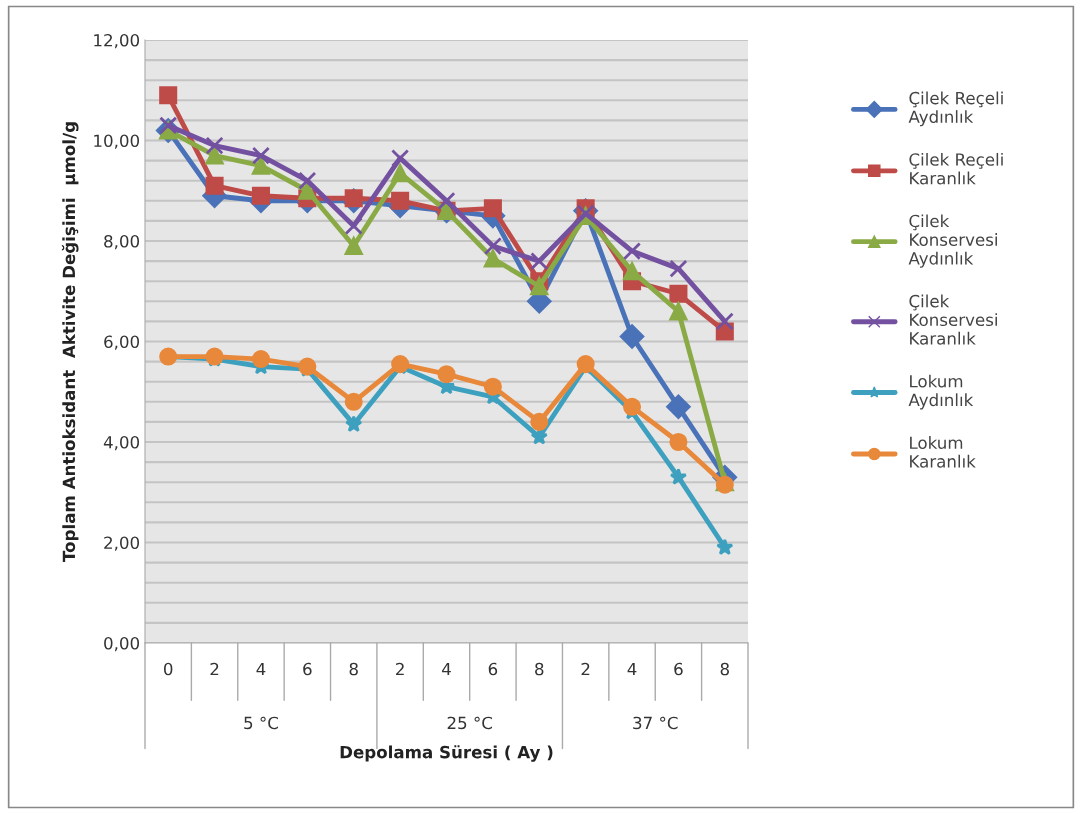  Describe the element at coordinates (122, 644) in the screenshot. I see `y-tick-label: 0,00` at that location.